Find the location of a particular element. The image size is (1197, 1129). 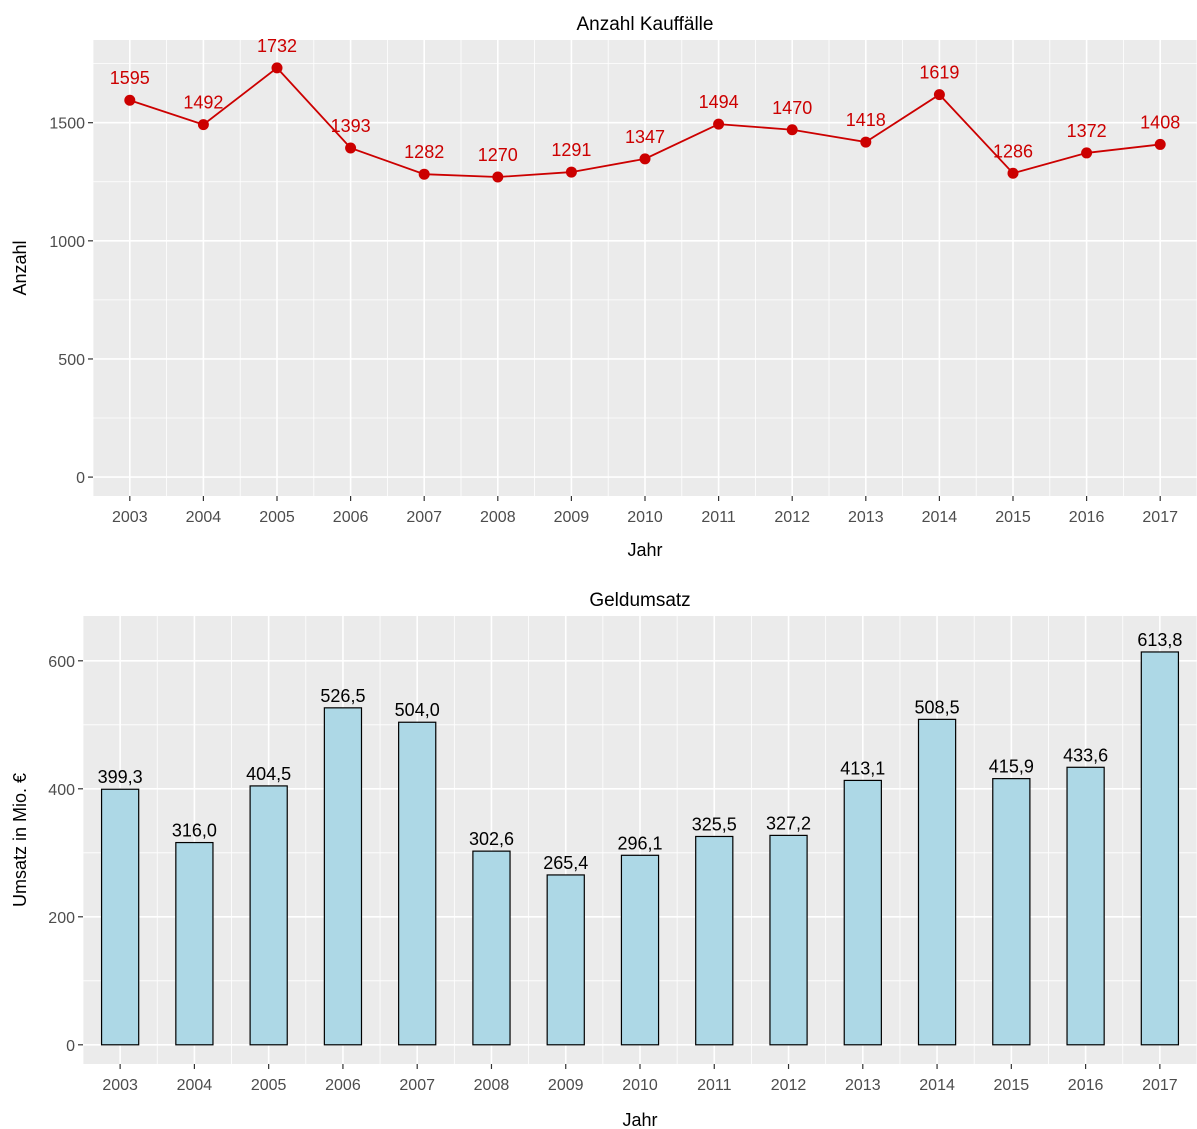

chart-title: Anzahl Kauffälle is located at coordinates (645, 24).